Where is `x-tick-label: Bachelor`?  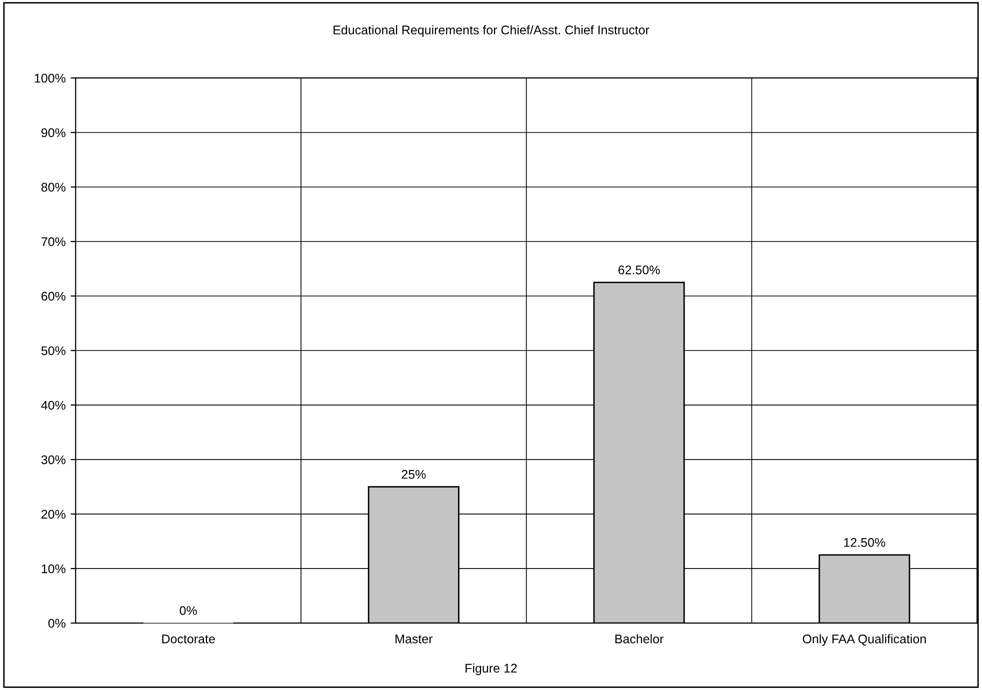 x-tick-label: Bachelor is located at coordinates (639, 639).